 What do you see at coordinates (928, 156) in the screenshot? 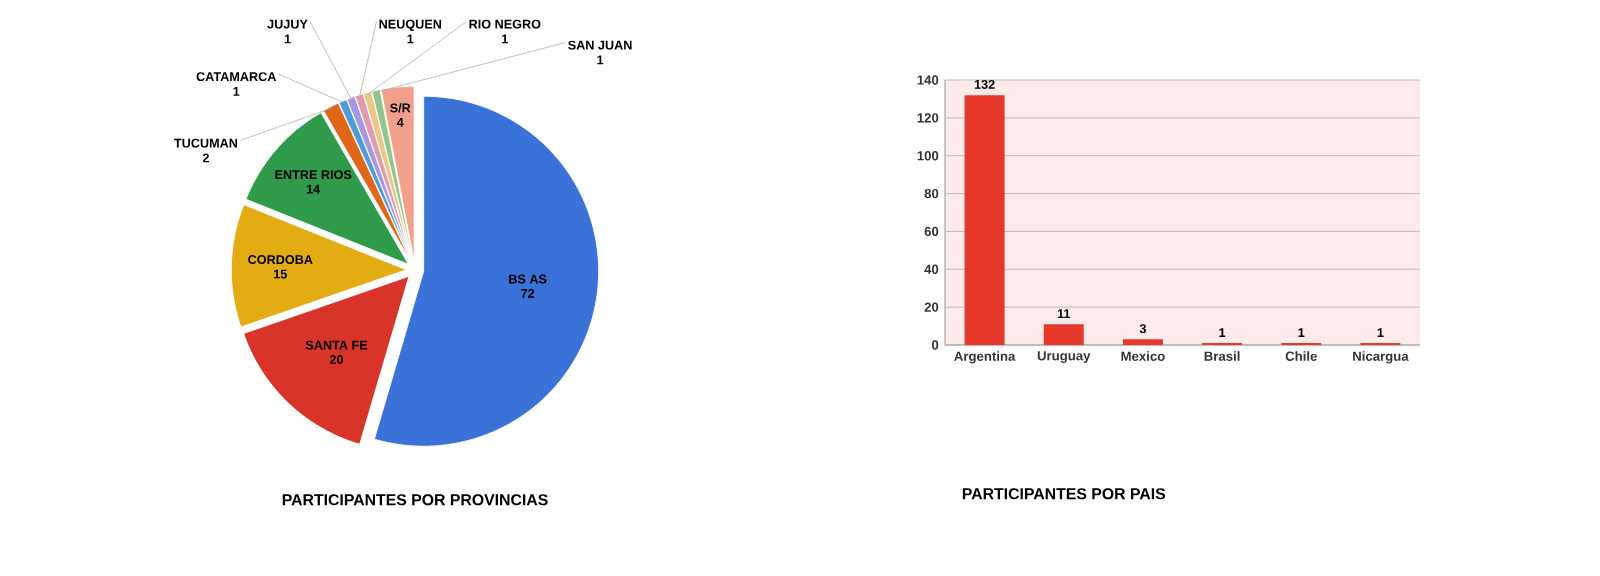
I see `y-tick-label: 100` at bounding box center [928, 156].